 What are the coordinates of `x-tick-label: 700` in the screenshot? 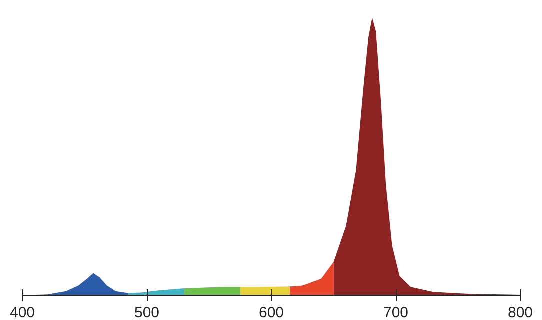 It's located at (396, 312).